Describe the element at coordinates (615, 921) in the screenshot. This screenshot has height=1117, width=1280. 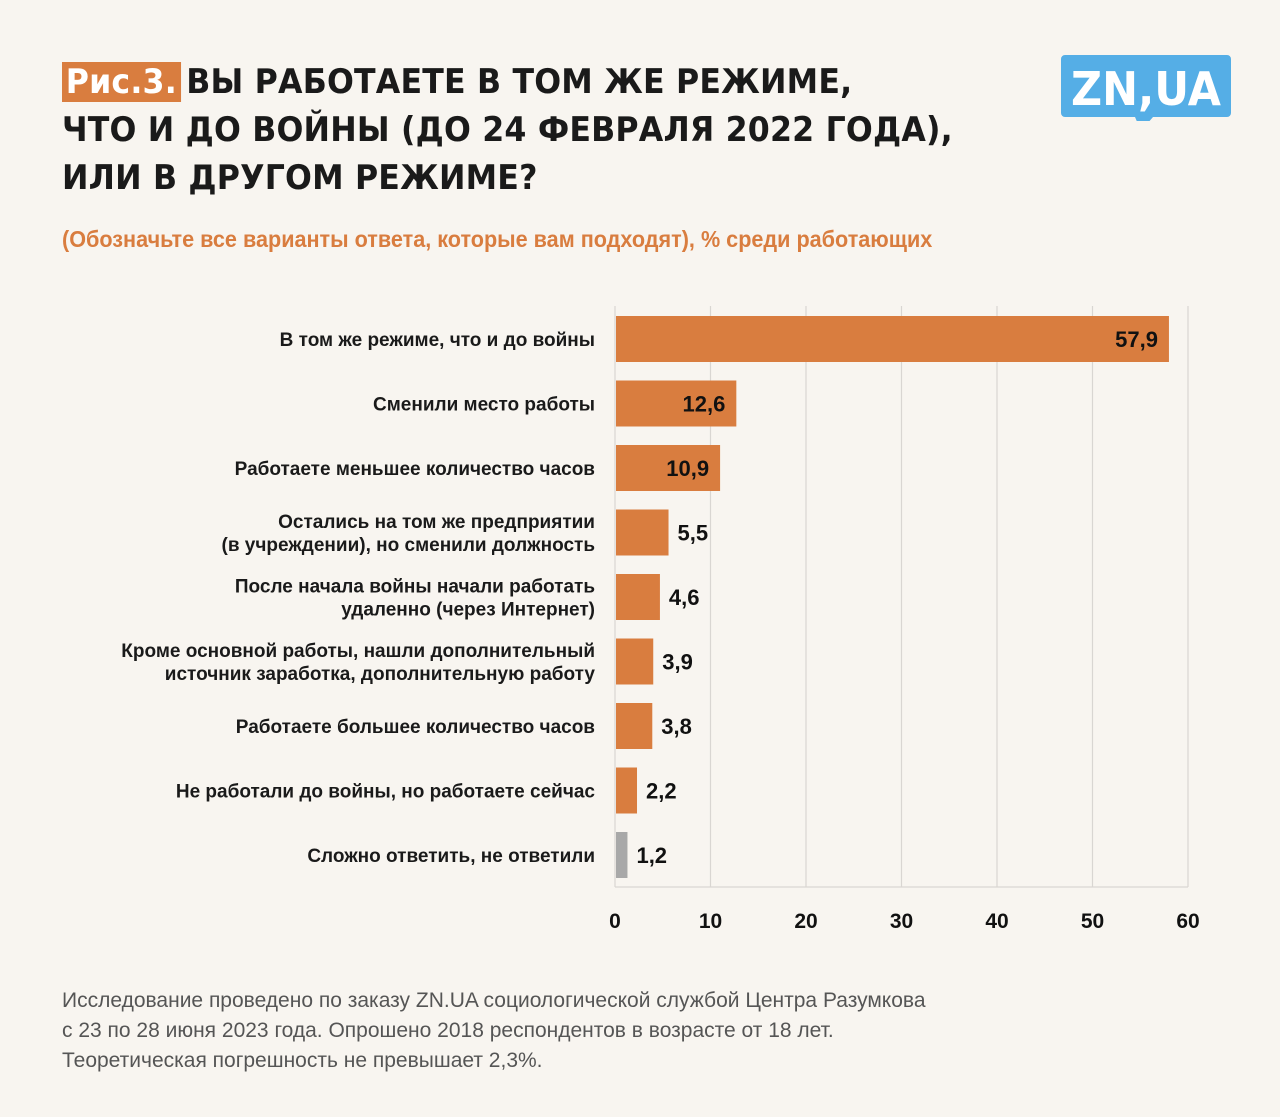
I see `x-tick-label-0: 0` at that location.